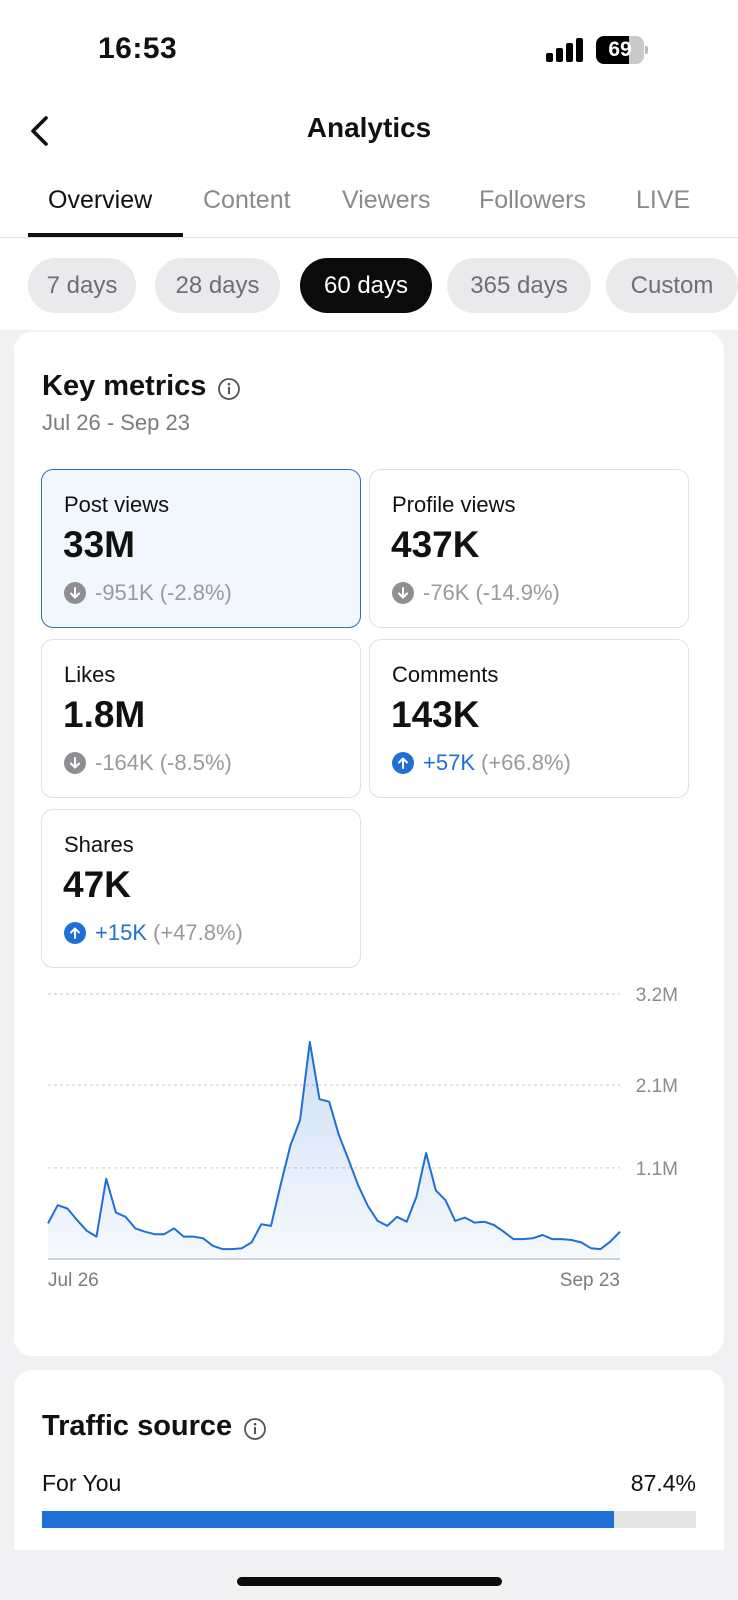 This screenshot has width=738, height=1600. What do you see at coordinates (201, 718) in the screenshot?
I see `metric-likes: Likes 1.8M -164K (-8.5%)` at bounding box center [201, 718].